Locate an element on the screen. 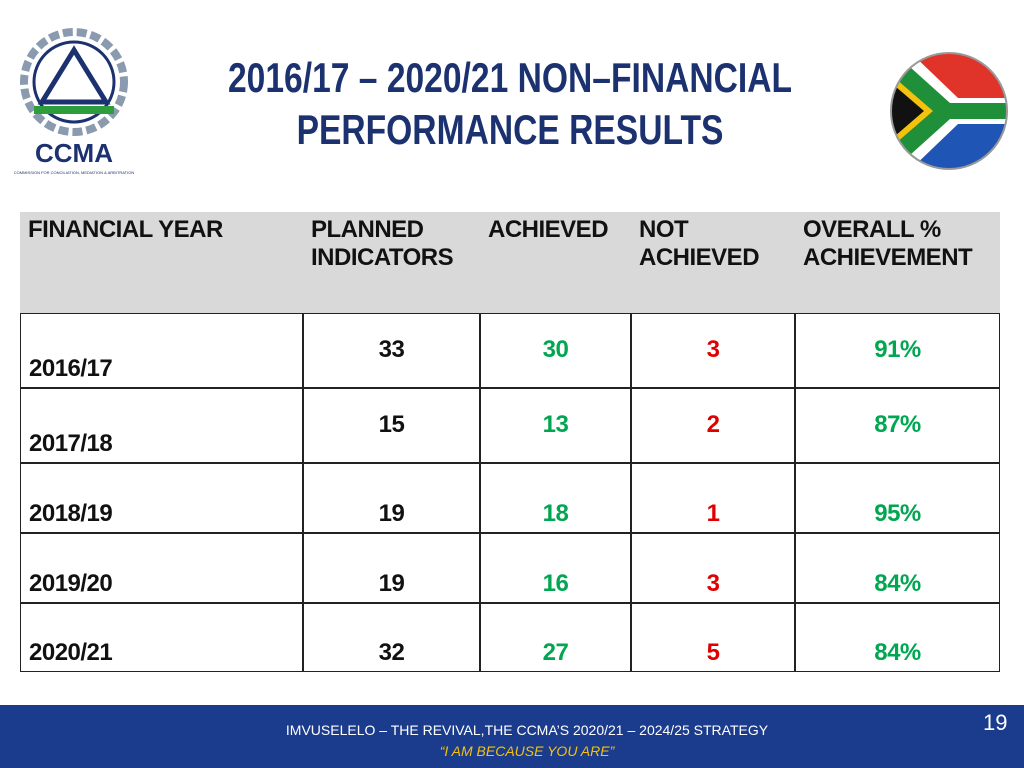  table-cell: 87% is located at coordinates (897, 425).